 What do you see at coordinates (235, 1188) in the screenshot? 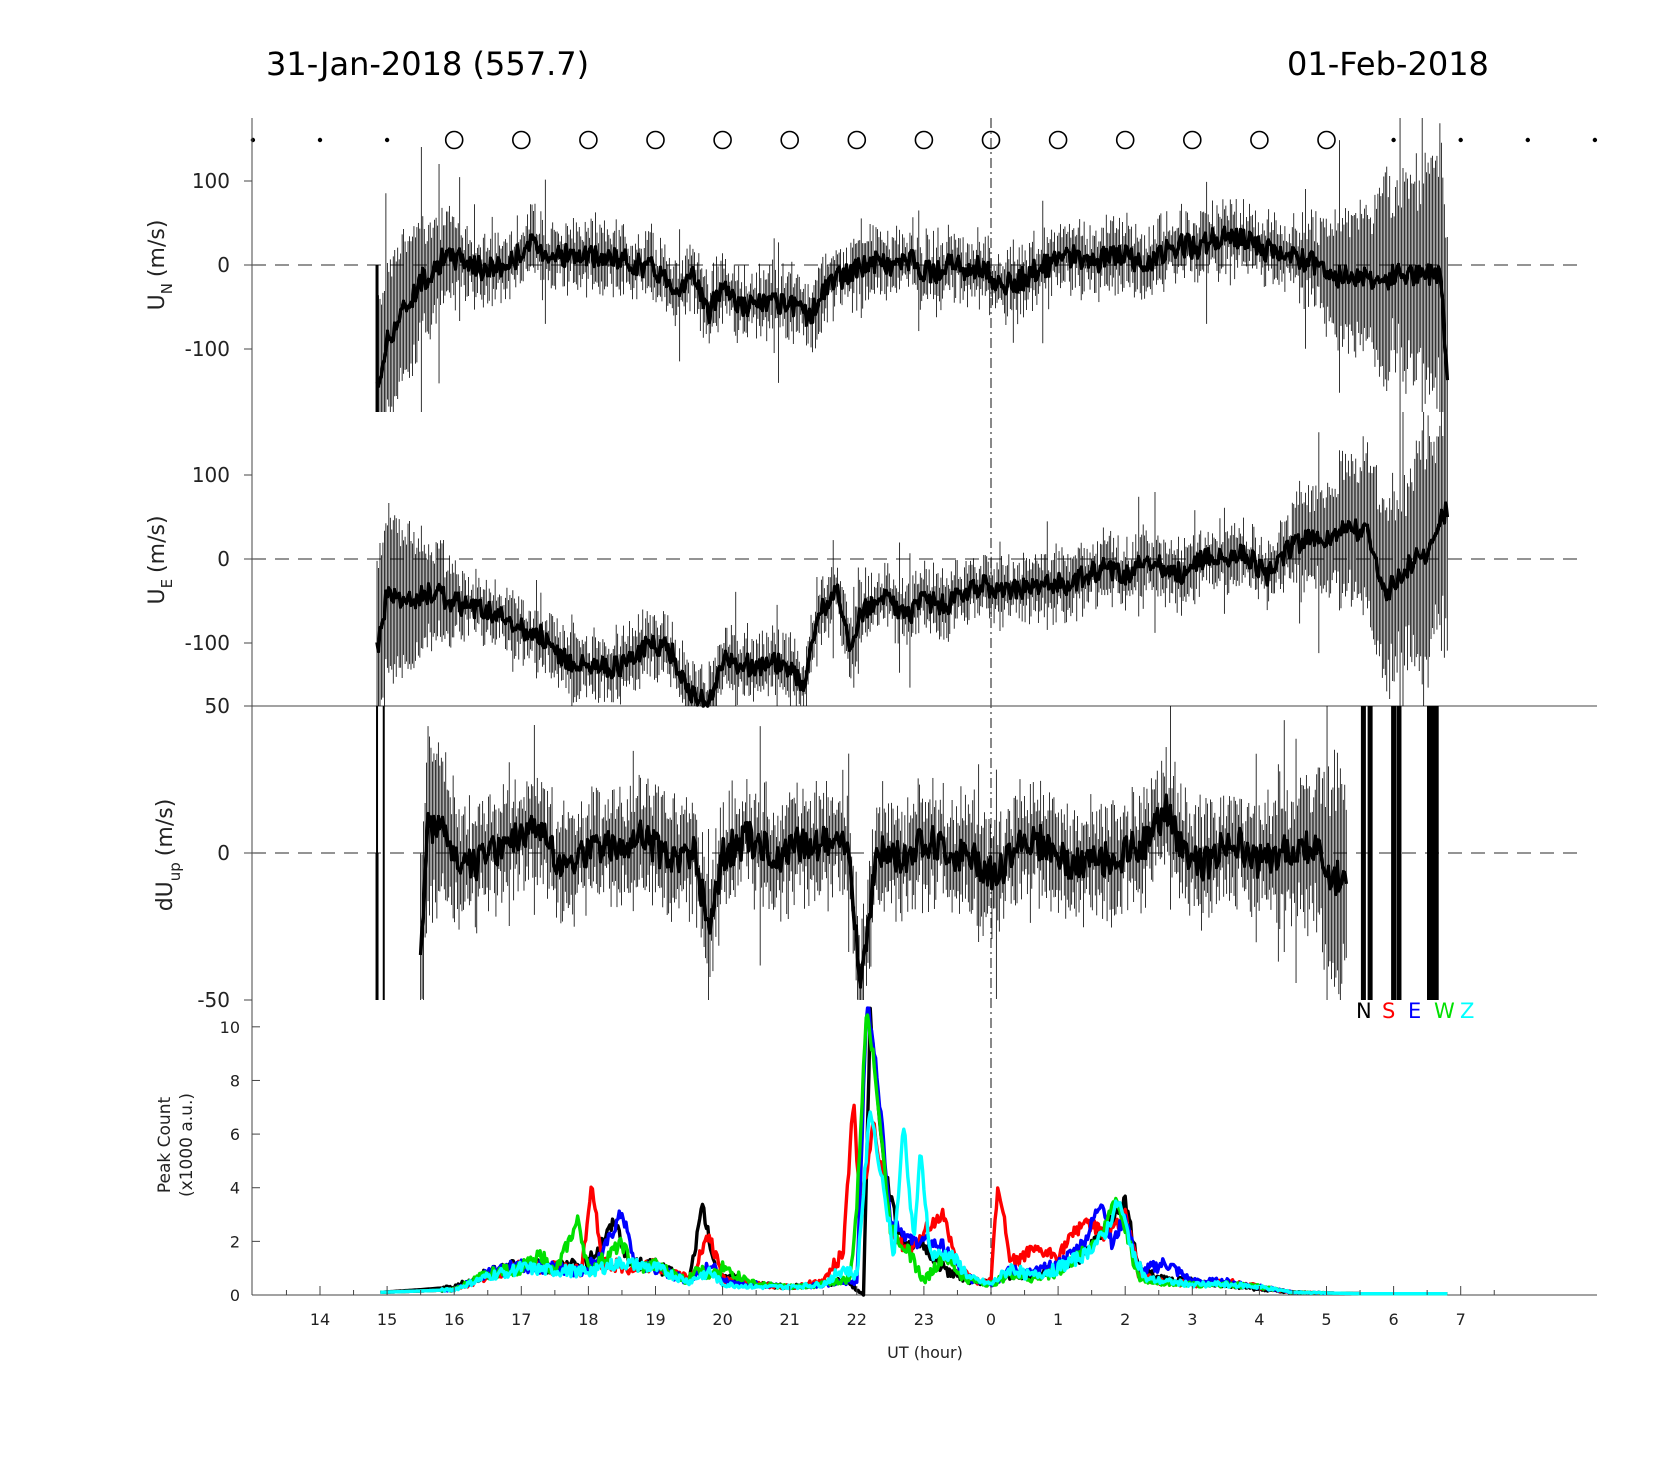
I see `y-tick-label: 4` at bounding box center [235, 1188].